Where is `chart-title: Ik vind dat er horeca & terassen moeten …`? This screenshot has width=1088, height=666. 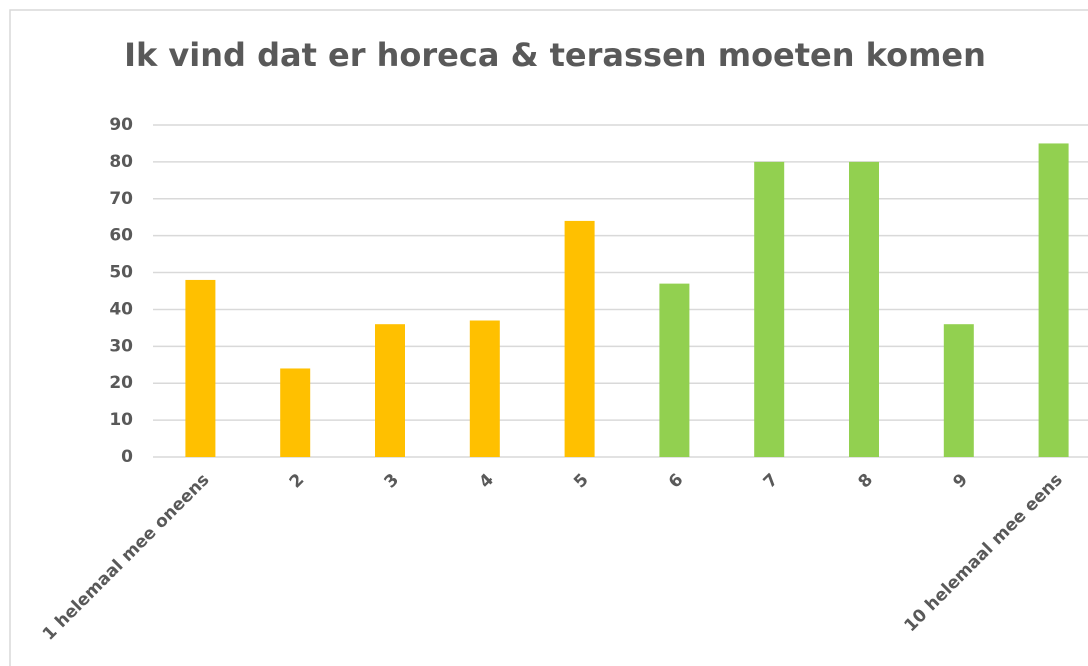 chart-title: Ik vind dat er horeca & terassen moeten … is located at coordinates (555, 55).